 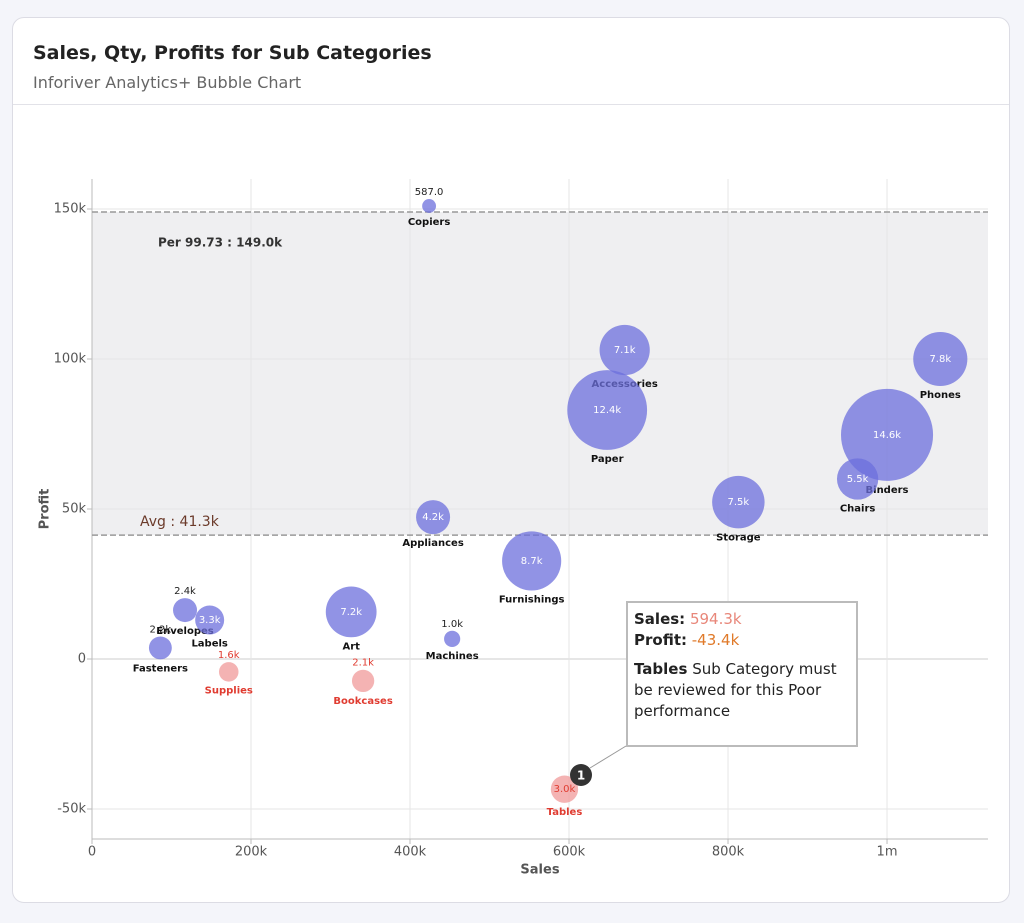 I want to click on bubble-label: 8.7k, so click(x=532, y=561).